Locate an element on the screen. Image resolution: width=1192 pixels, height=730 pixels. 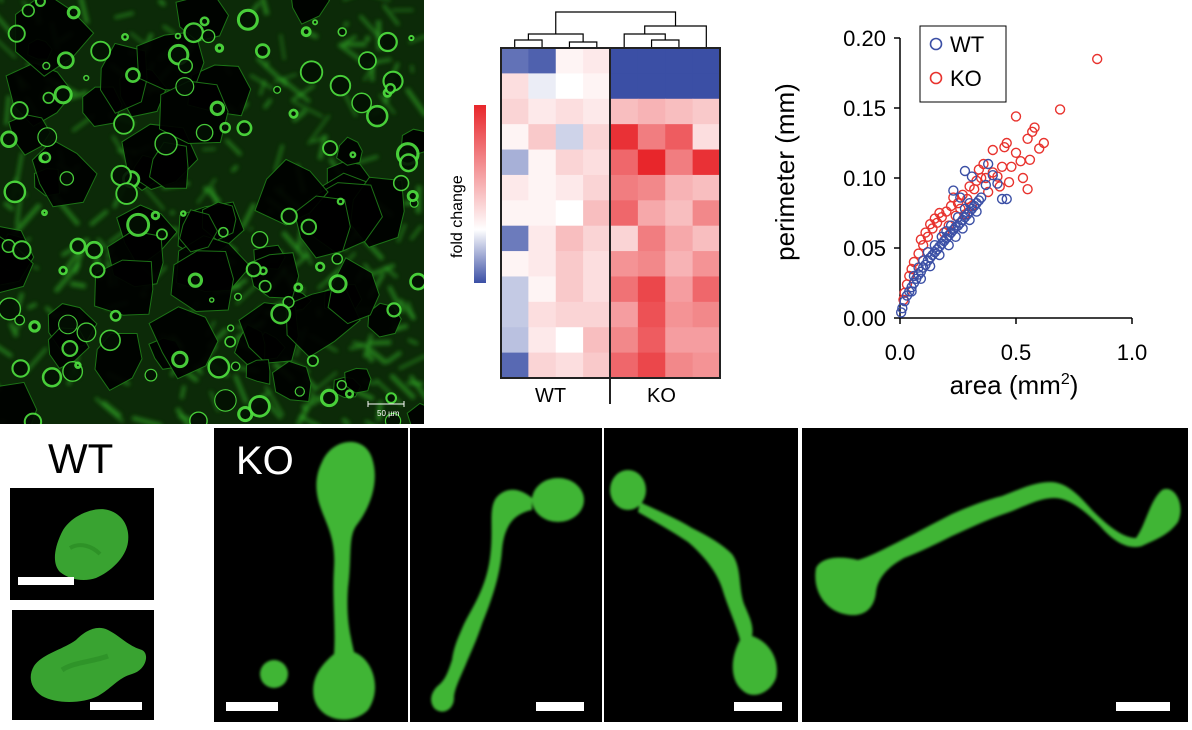
heatmap: fold change WT KO is located at coordinates (585, 209).